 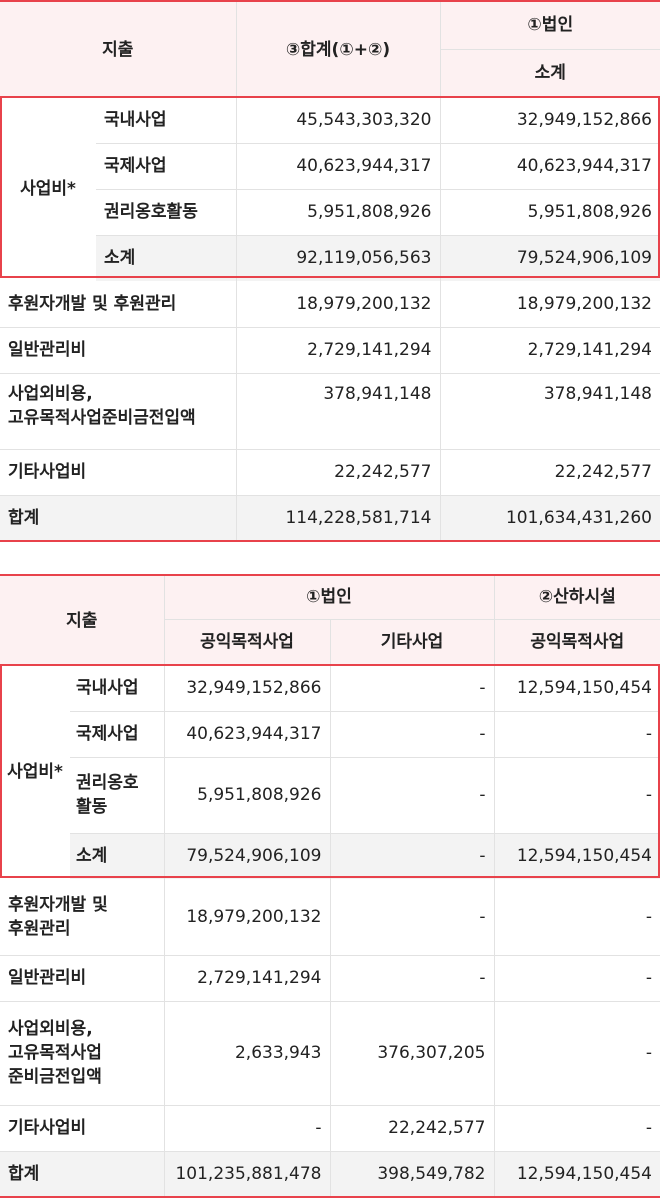 What do you see at coordinates (550, 350) in the screenshot?
I see `cell-corp: 2,729,141,294` at bounding box center [550, 350].